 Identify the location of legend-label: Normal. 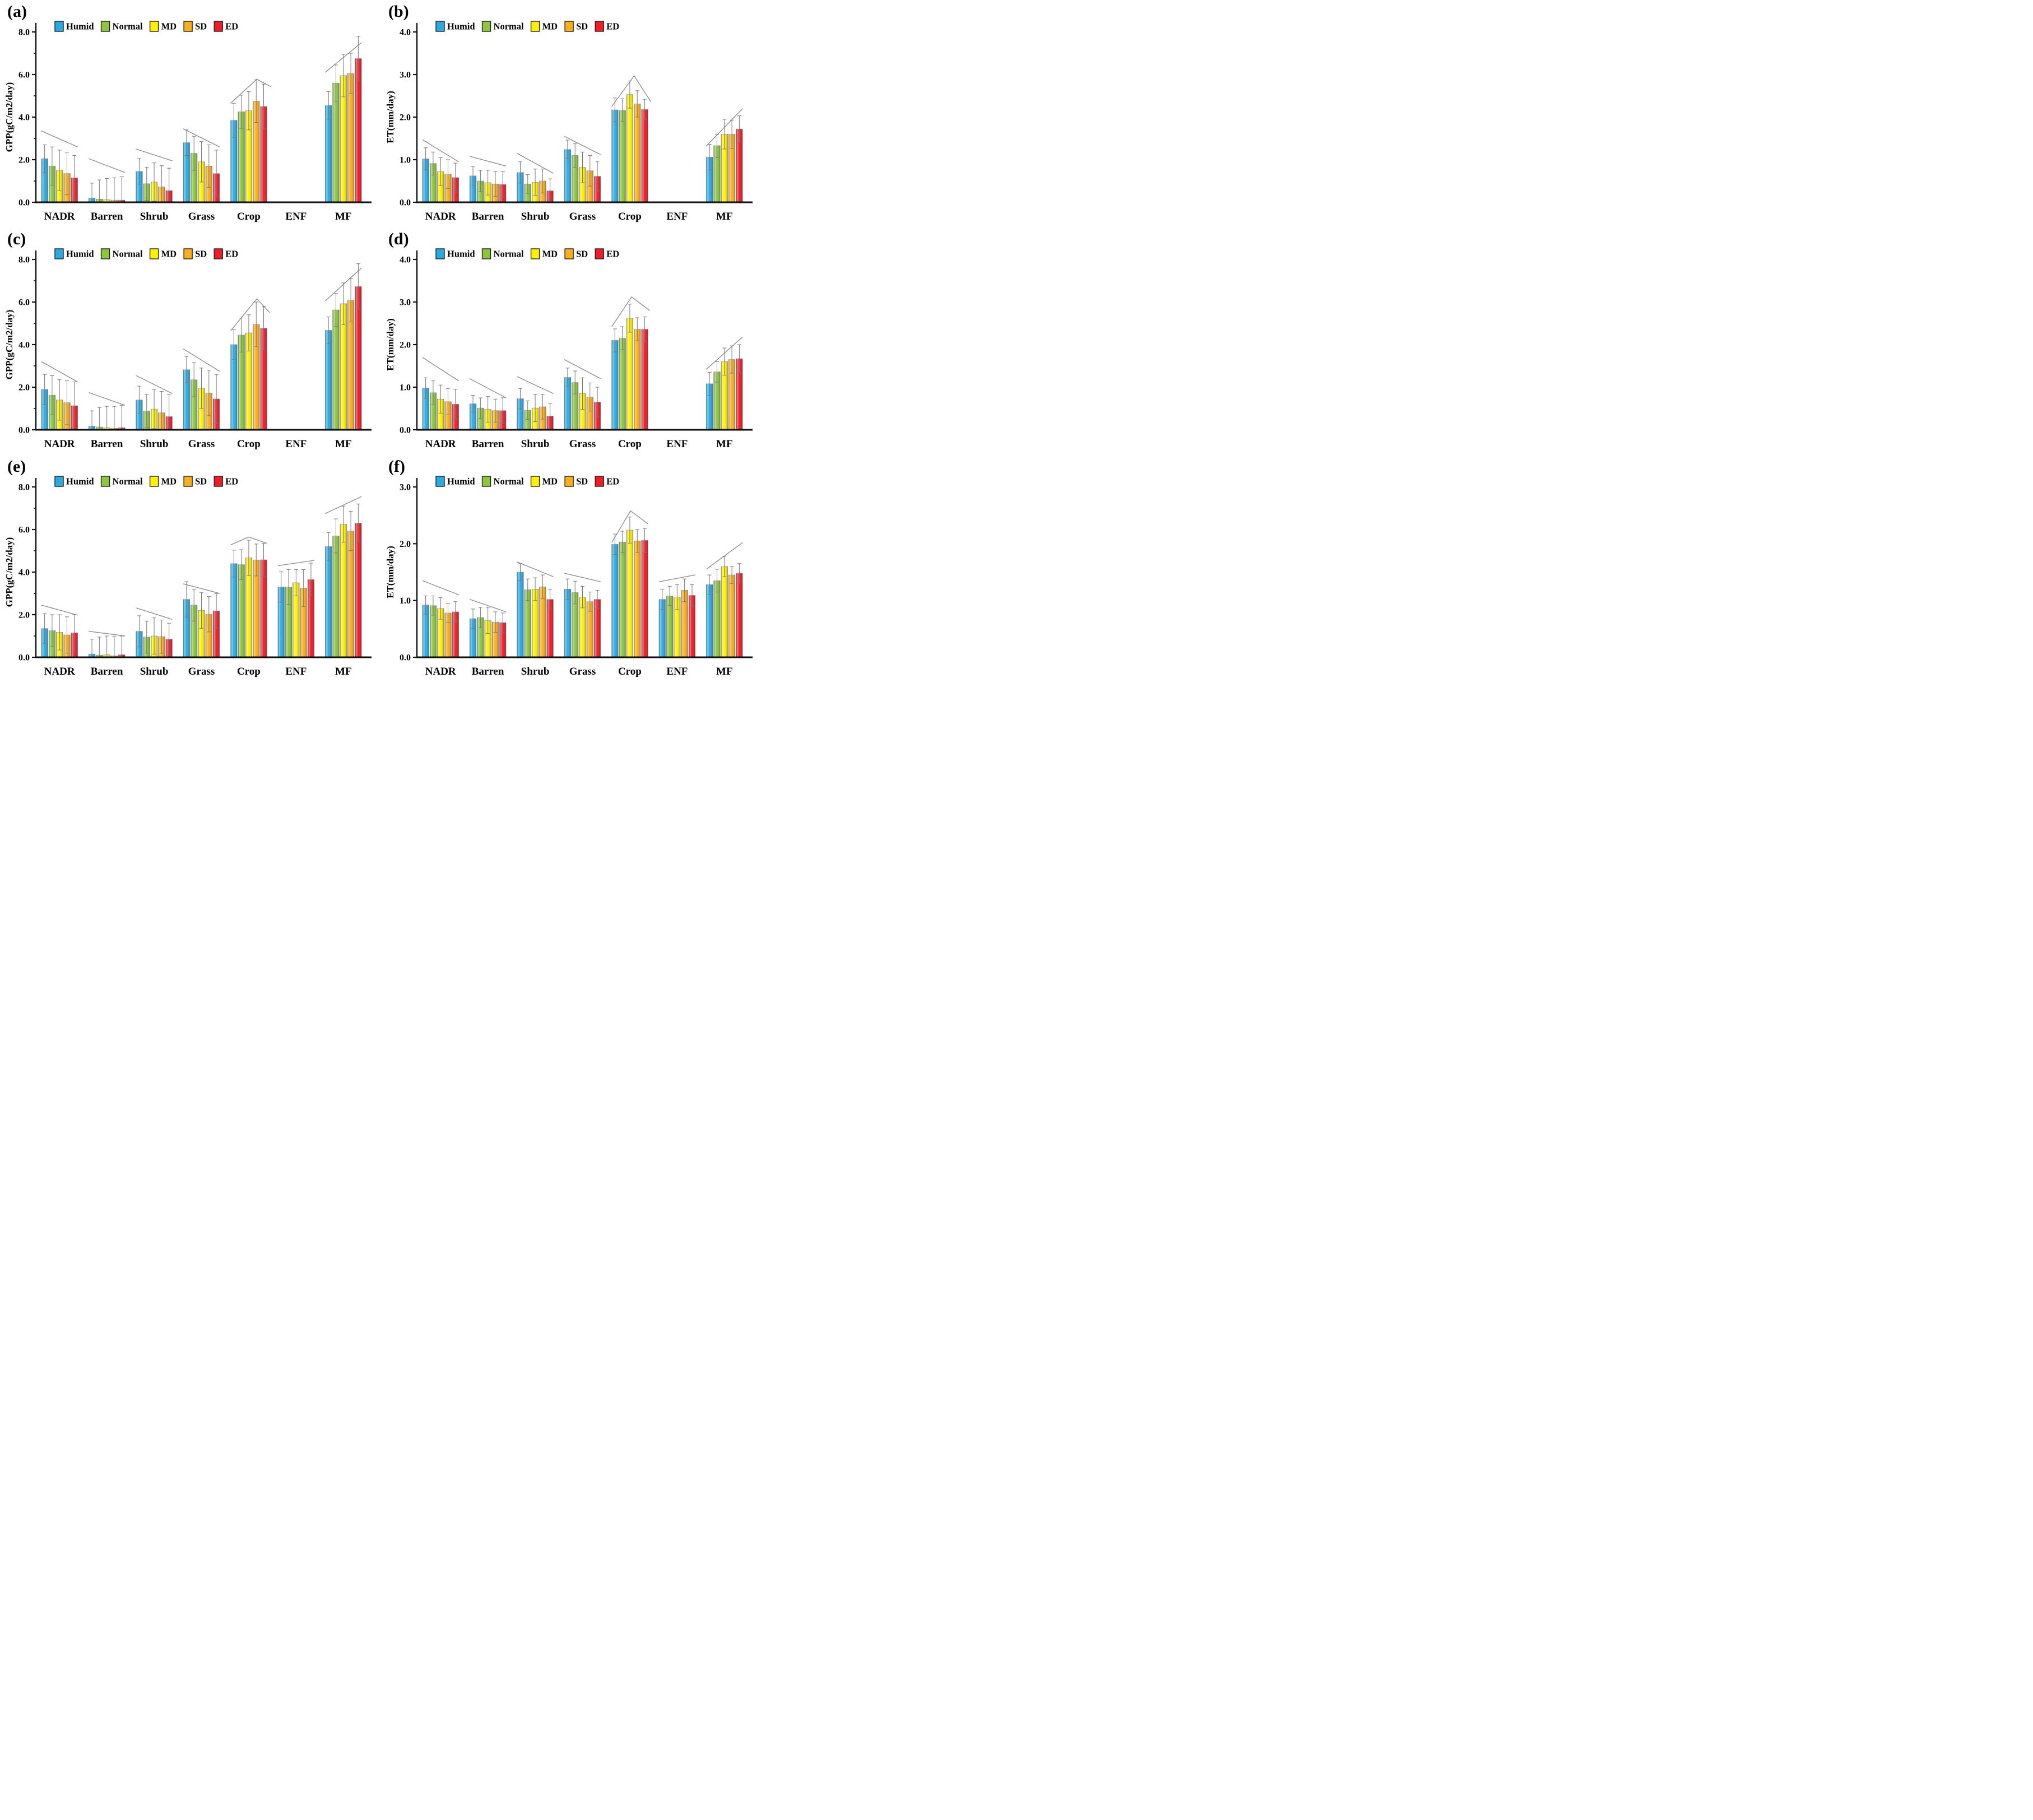
(509, 254).